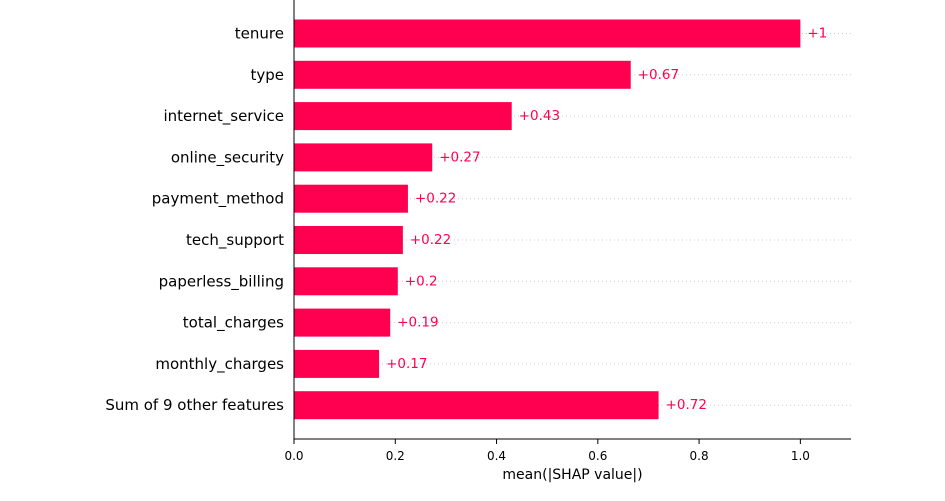 This screenshot has height=501, width=945. Describe the element at coordinates (395, 456) in the screenshot. I see `x-tick-label: 0.2` at that location.